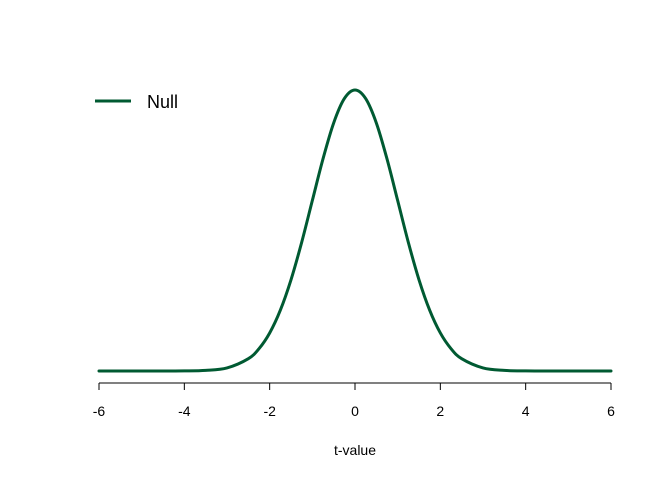  What do you see at coordinates (162, 102) in the screenshot?
I see `legend-label-null: Null` at bounding box center [162, 102].